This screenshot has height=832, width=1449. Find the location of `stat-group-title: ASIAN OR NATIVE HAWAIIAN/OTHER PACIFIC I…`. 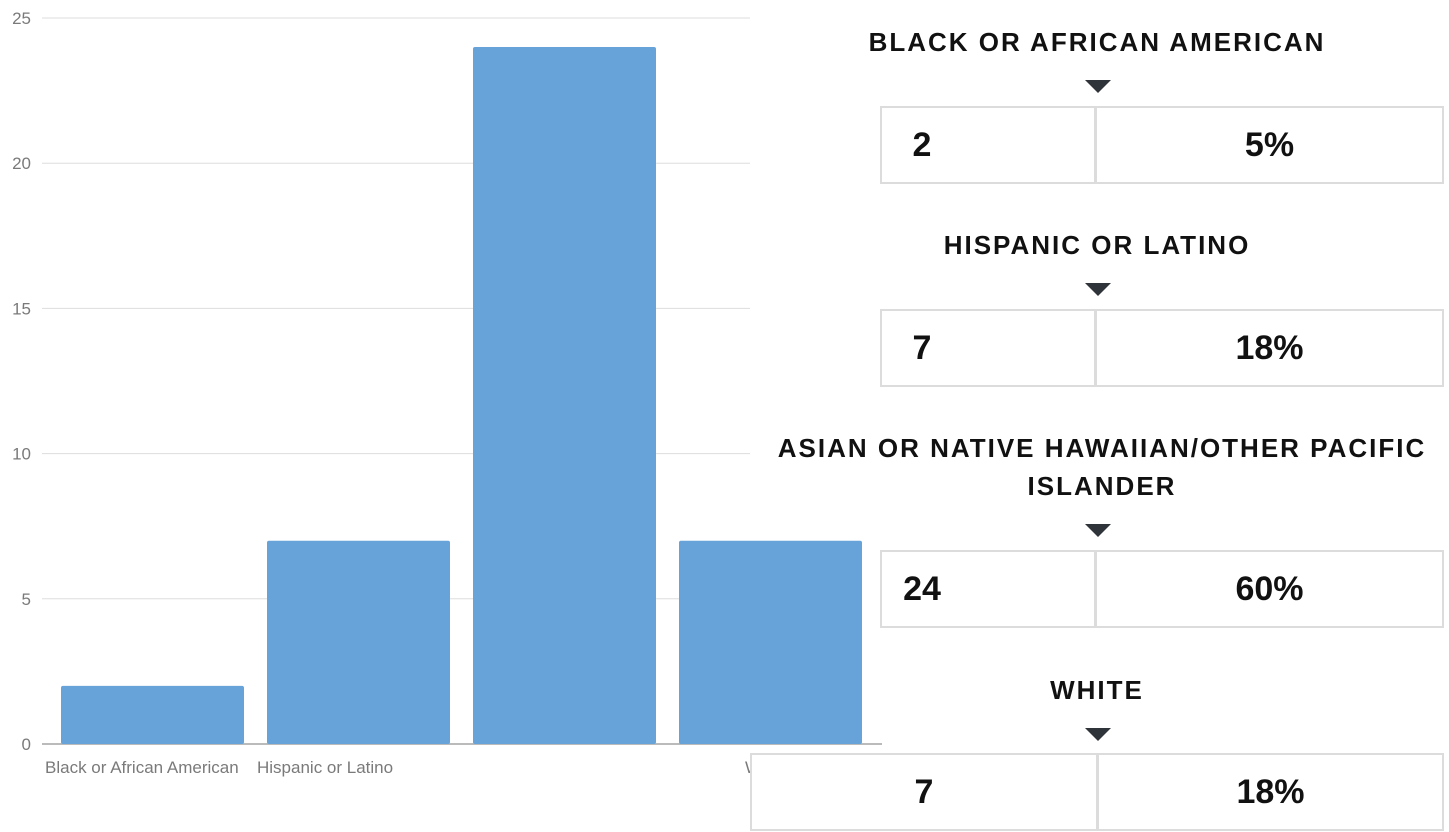

stat-group-title: ASIAN OR NATIVE HAWAIIAN/OTHER PACIFIC I… is located at coordinates (1102, 467).